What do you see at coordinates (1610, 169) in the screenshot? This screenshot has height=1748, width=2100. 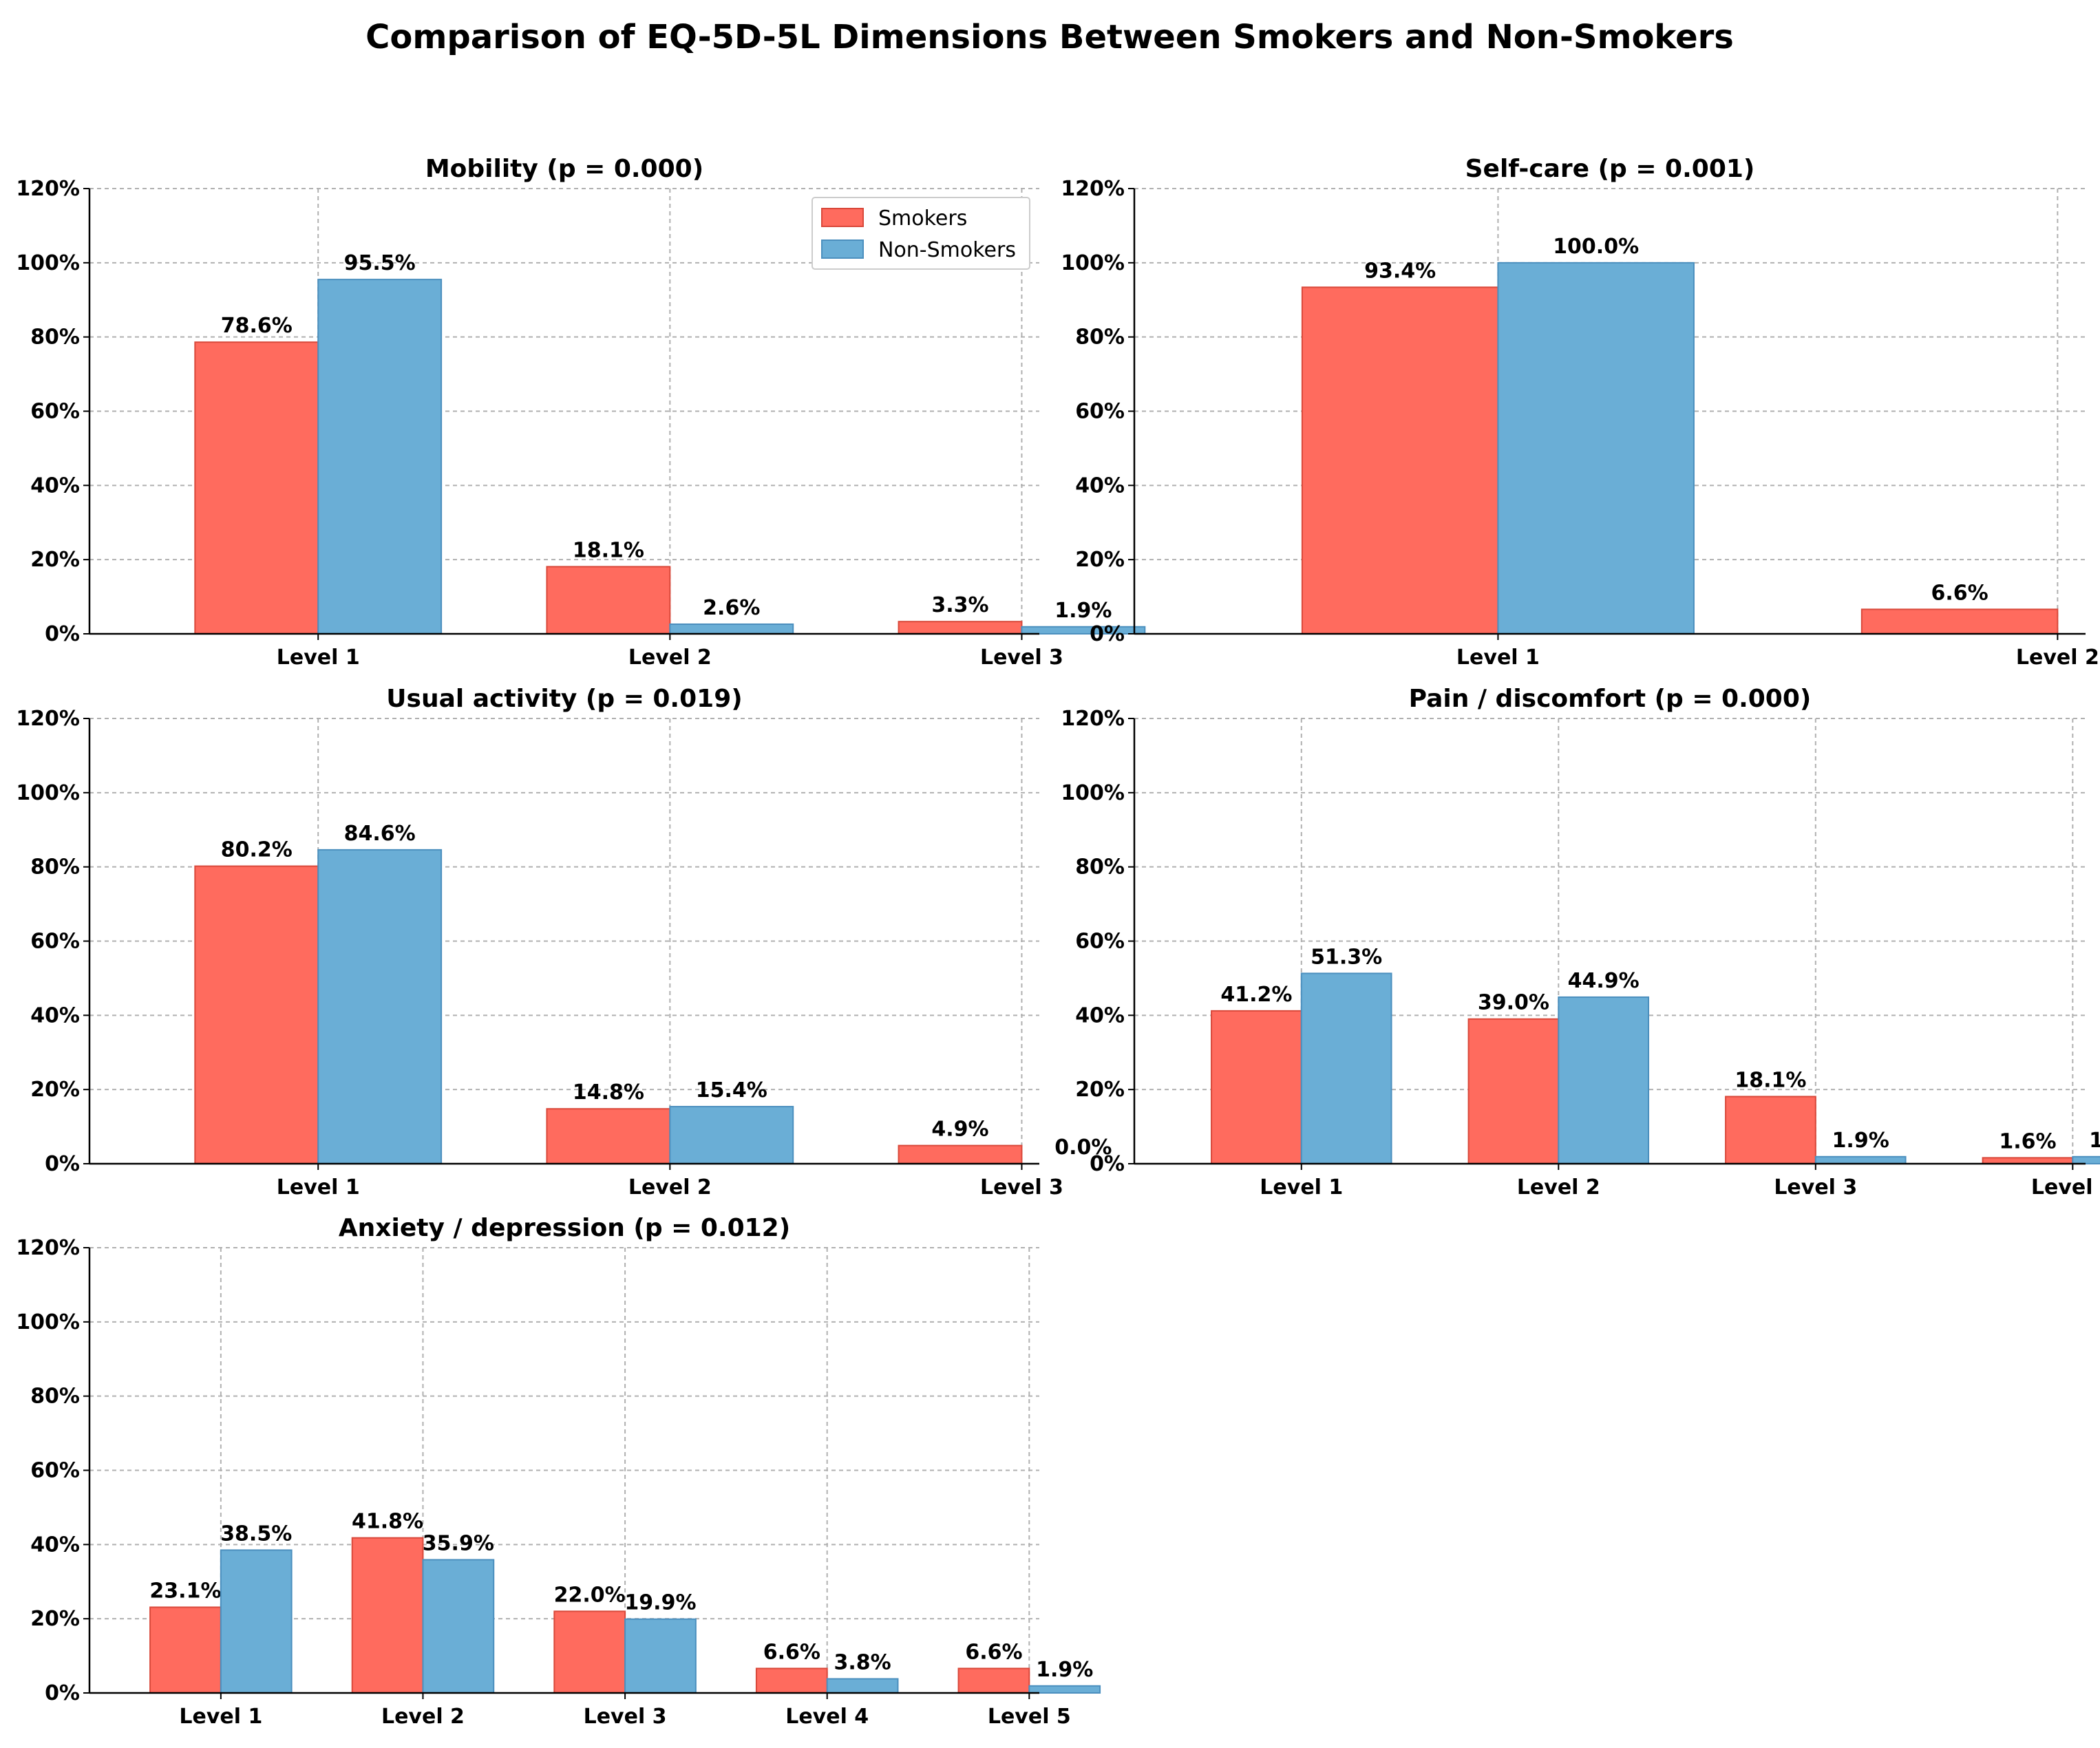 I see `panel-title: Self-care (p = 0.001)` at bounding box center [1610, 169].